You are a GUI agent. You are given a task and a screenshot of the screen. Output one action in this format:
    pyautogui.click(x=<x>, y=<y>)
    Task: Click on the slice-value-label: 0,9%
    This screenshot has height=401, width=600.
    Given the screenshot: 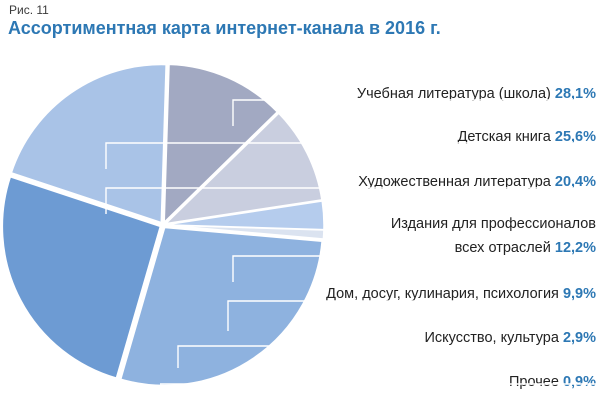 What is the action you would take?
    pyautogui.click(x=579, y=382)
    